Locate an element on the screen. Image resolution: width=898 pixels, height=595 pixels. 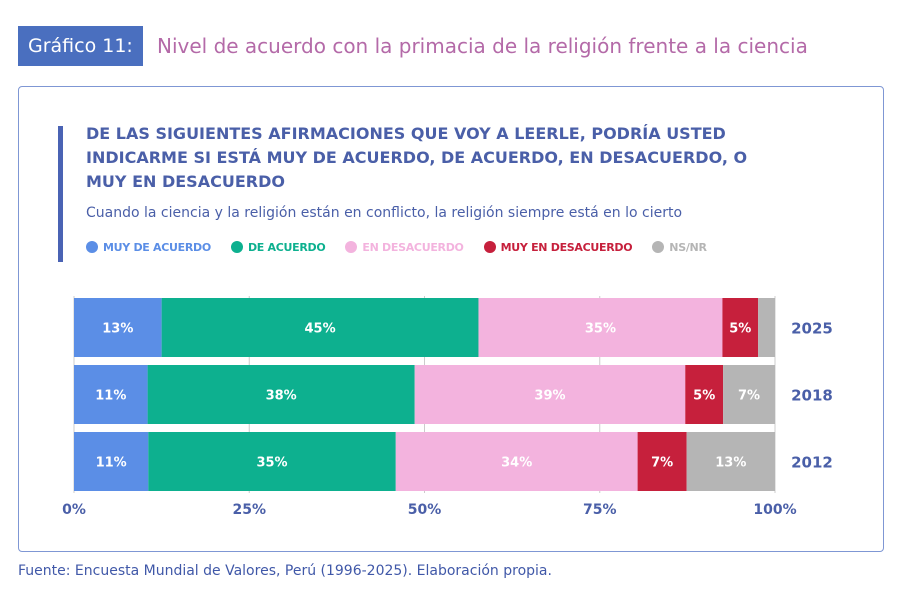
data-label: 39% is located at coordinates (549, 396).